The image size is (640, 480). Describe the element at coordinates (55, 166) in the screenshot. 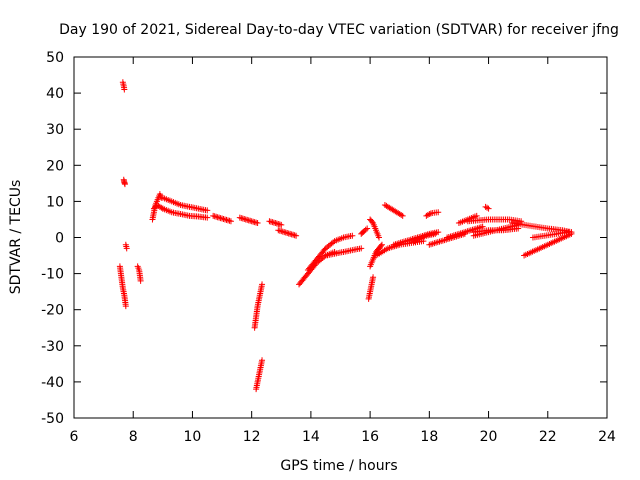

I see `y-tick-label: 20` at that location.